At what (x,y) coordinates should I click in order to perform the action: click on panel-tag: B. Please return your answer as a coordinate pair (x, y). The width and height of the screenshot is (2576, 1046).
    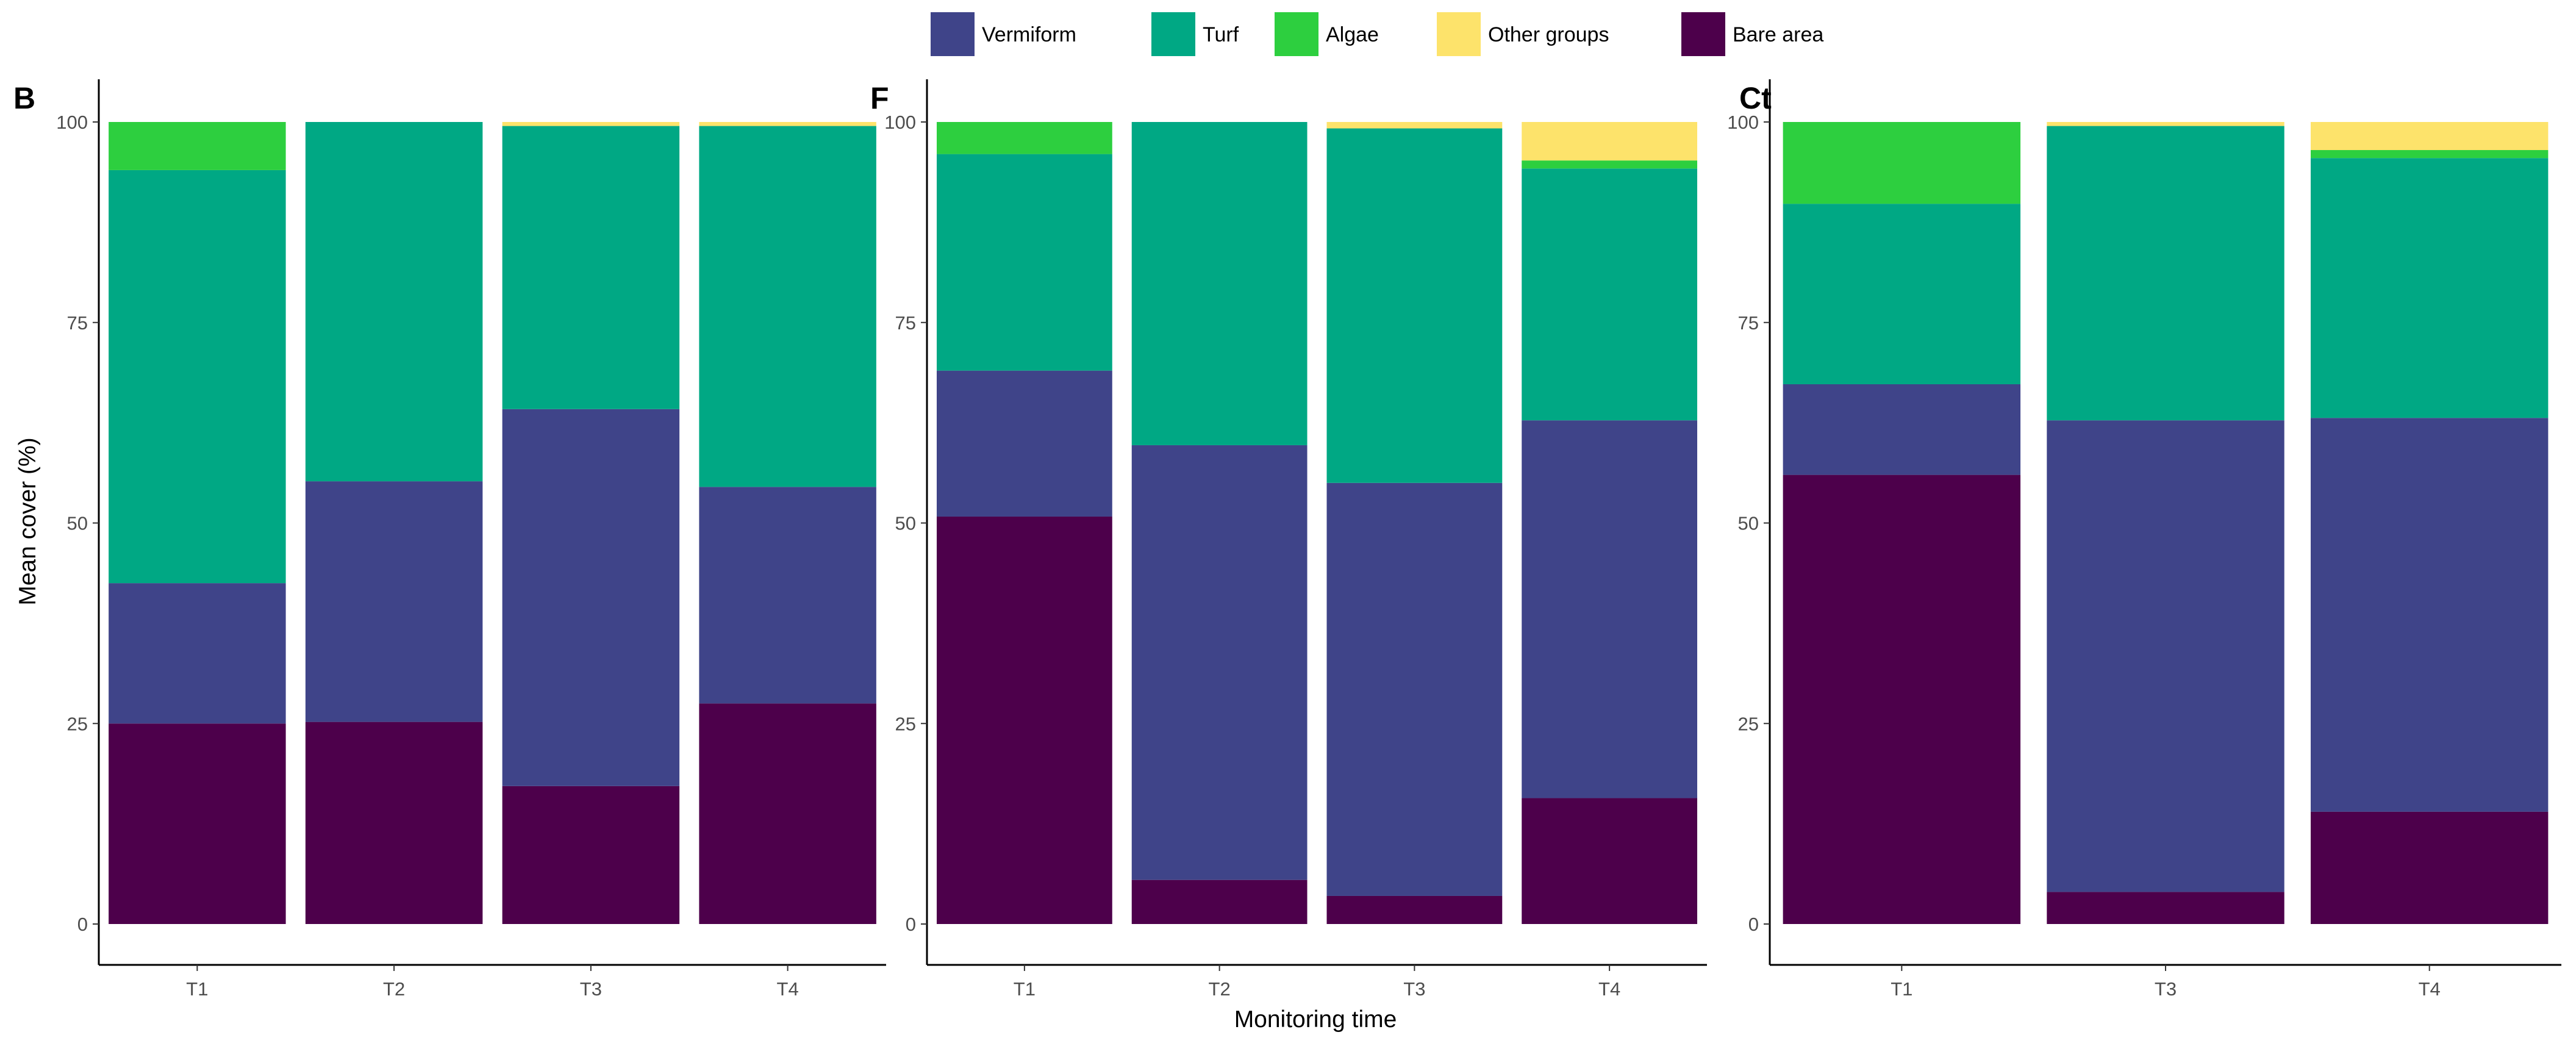
    Looking at the image, I should click on (24, 98).